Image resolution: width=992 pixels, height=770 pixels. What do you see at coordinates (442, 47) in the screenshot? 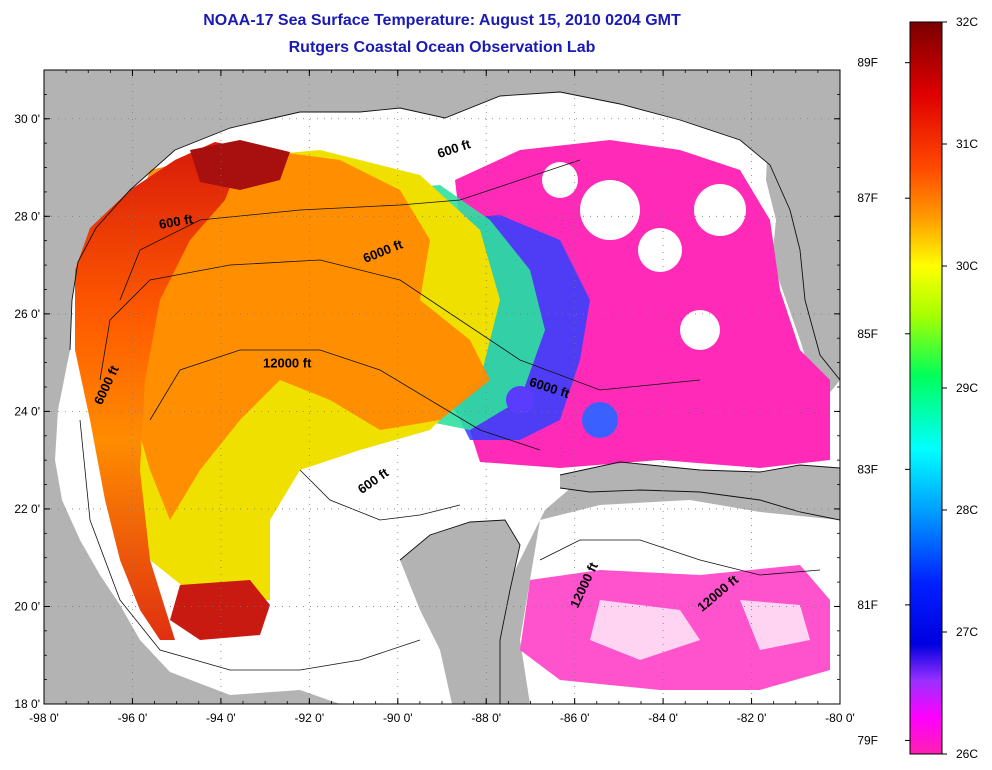
I see `map-subtitle: Rutgers Coastal Ocean Observation Lab` at bounding box center [442, 47].